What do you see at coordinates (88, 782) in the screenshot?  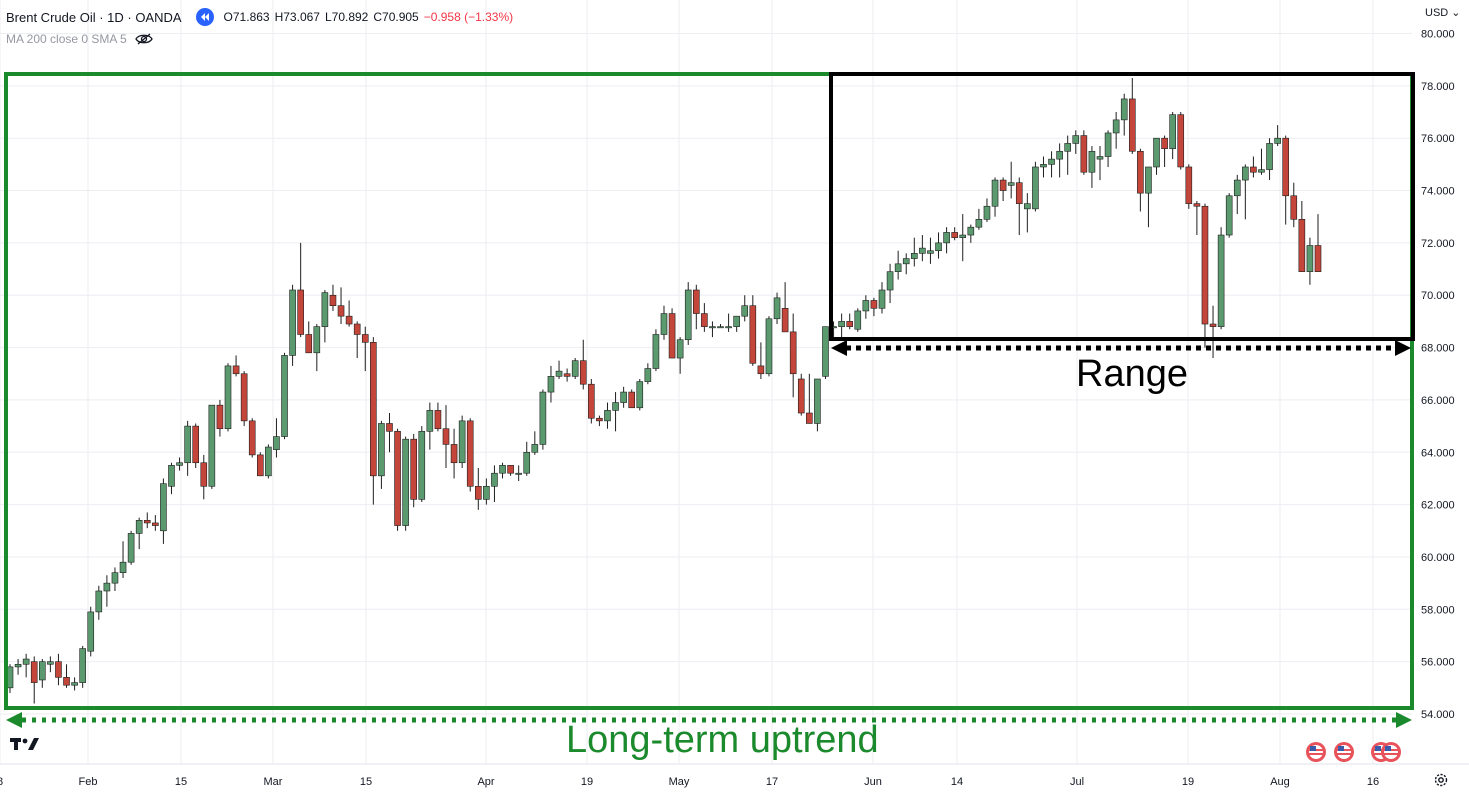 I see `x-tick-label: Feb` at bounding box center [88, 782].